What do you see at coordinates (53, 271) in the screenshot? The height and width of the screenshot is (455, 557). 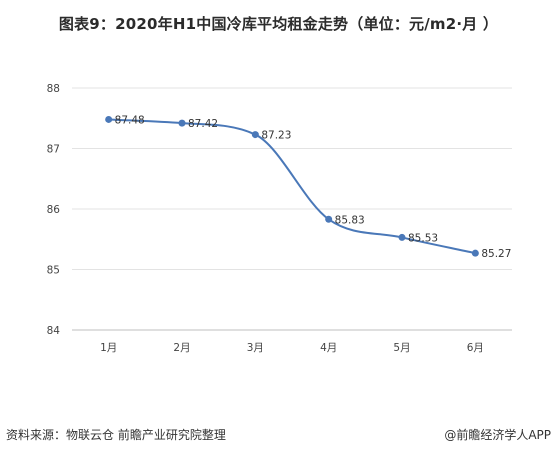 I see `y-tick-label: 85` at bounding box center [53, 271].